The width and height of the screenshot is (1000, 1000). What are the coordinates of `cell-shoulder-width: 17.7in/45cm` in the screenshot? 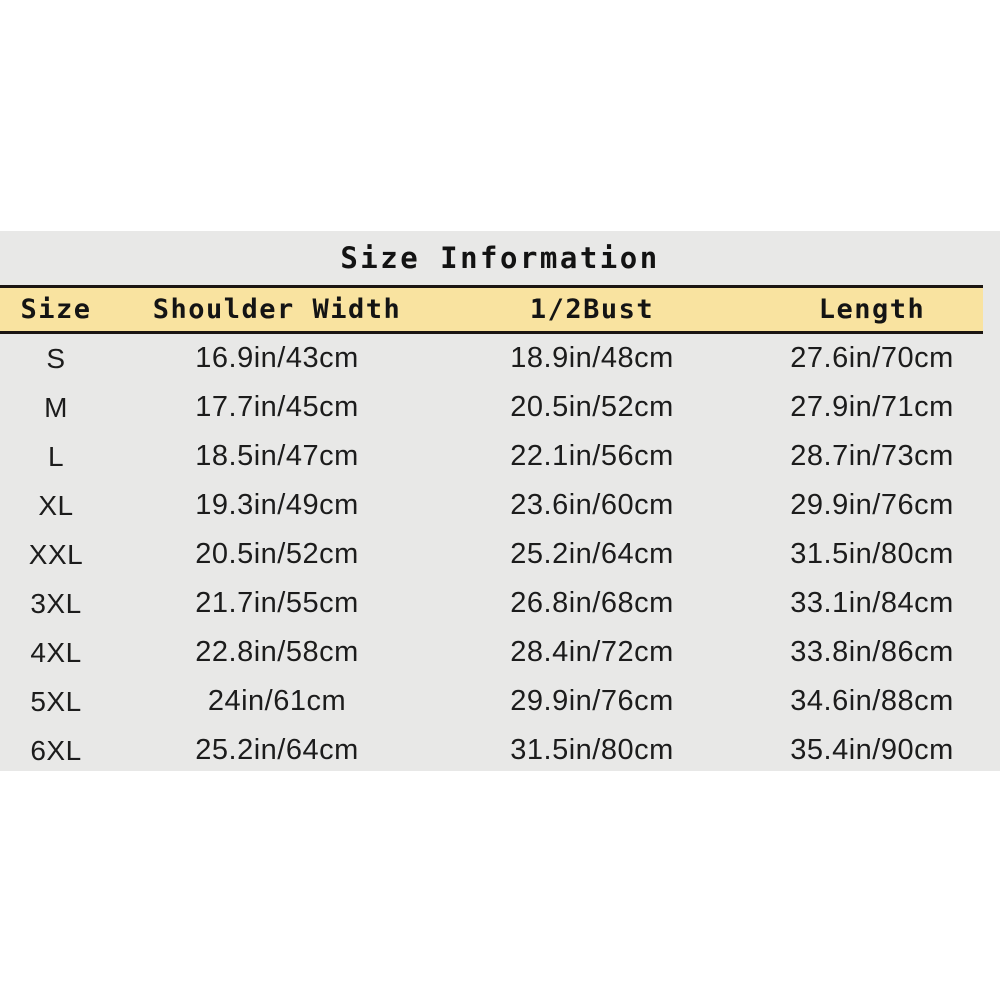 It's located at (277, 407).